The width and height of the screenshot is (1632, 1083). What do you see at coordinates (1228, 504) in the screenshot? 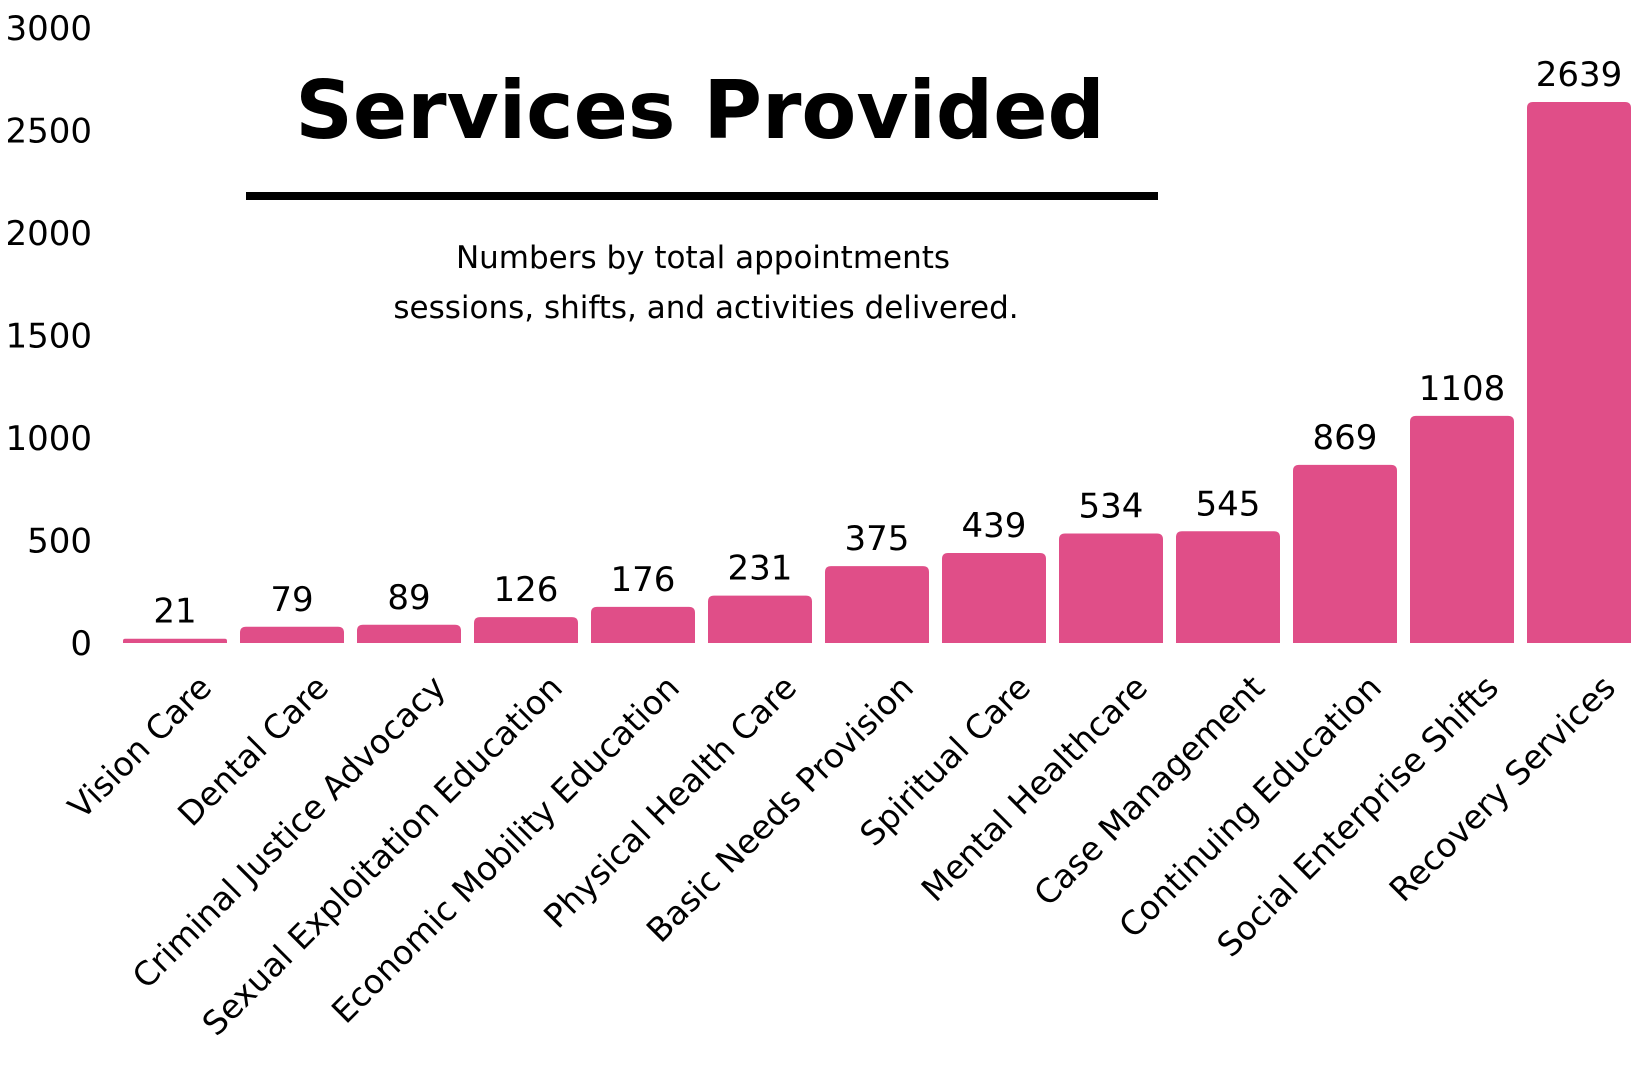
I see `bar-value-label: 545` at bounding box center [1228, 504].